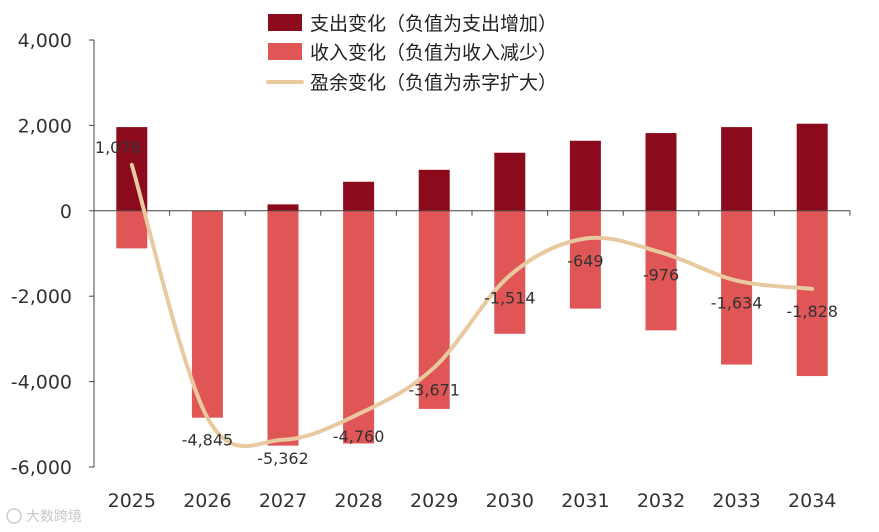  I want to click on x-tick-label: 2029, so click(434, 501).